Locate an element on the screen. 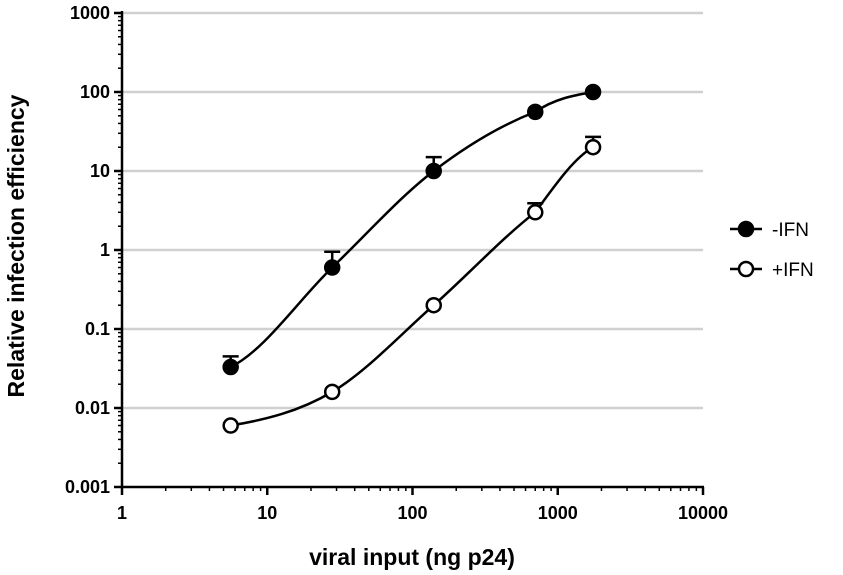 This screenshot has height=575, width=843. x-tick-label: 1 is located at coordinates (122, 513).